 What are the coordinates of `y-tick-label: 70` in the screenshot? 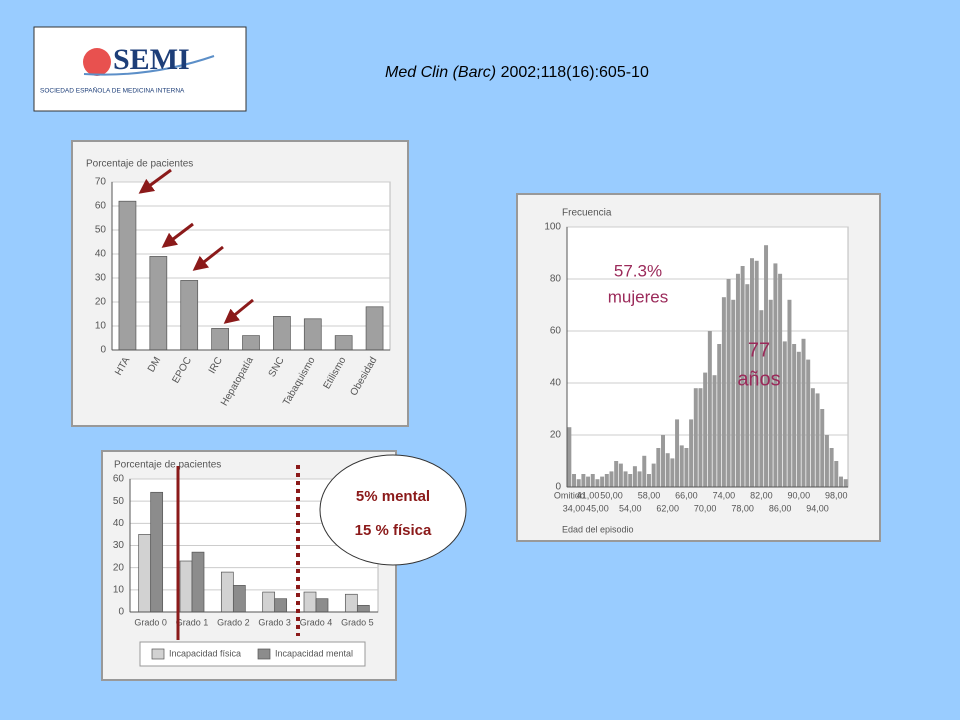 It's located at (101, 182).